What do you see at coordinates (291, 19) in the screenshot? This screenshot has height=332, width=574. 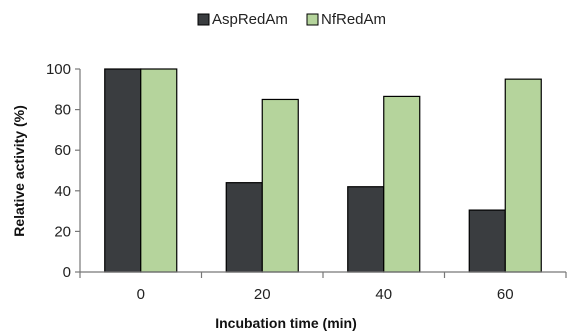 I see `legend: AspRedAm NfRedAm` at bounding box center [291, 19].